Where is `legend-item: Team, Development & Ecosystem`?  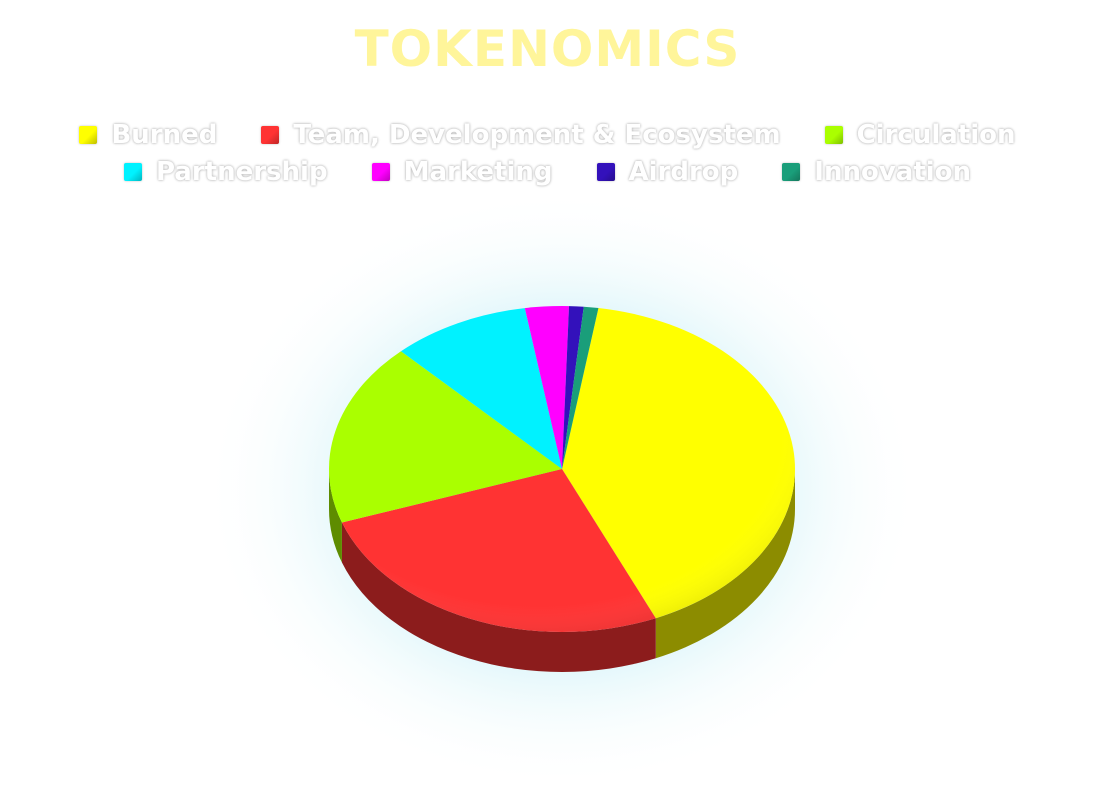 legend-item: Team, Development & Ecosystem is located at coordinates (521, 135).